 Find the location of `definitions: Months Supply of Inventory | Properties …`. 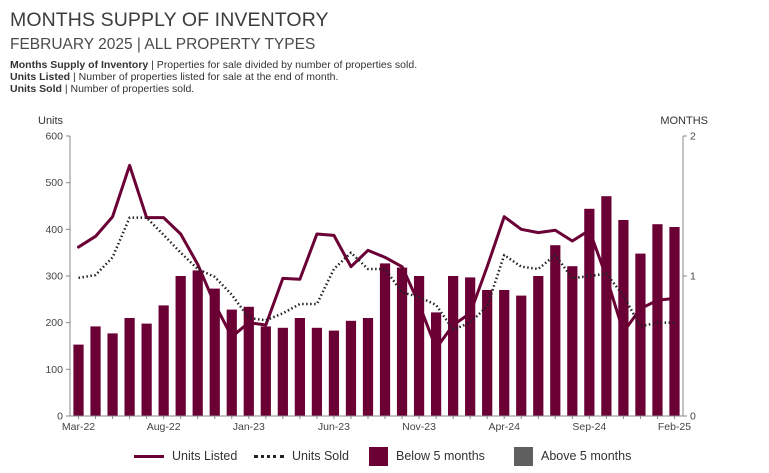

definitions: Months Supply of Inventory | Properties … is located at coordinates (213, 77).